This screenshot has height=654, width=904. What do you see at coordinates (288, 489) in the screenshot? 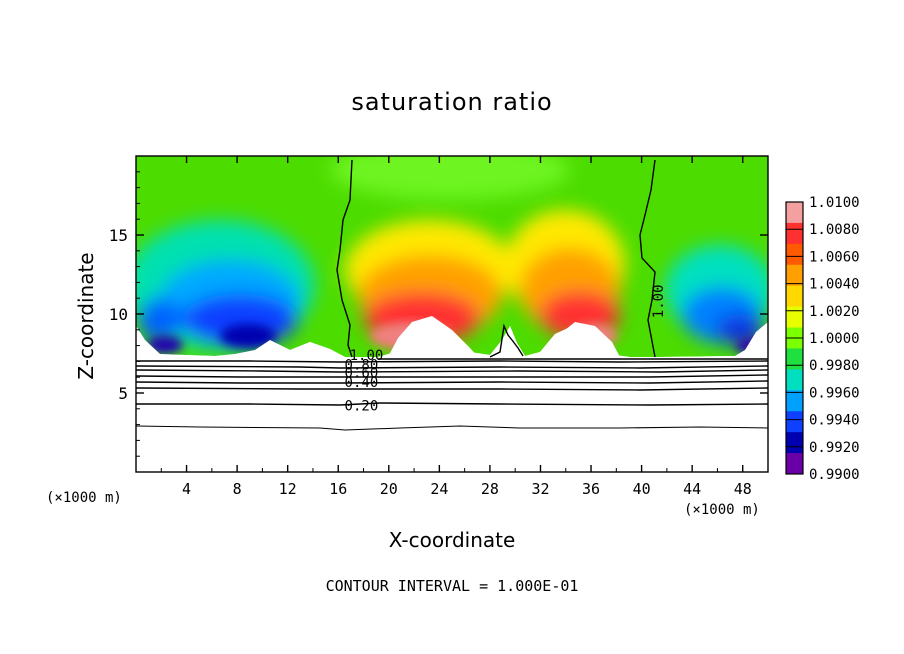
I see `x-tick-label: 12` at bounding box center [288, 489].